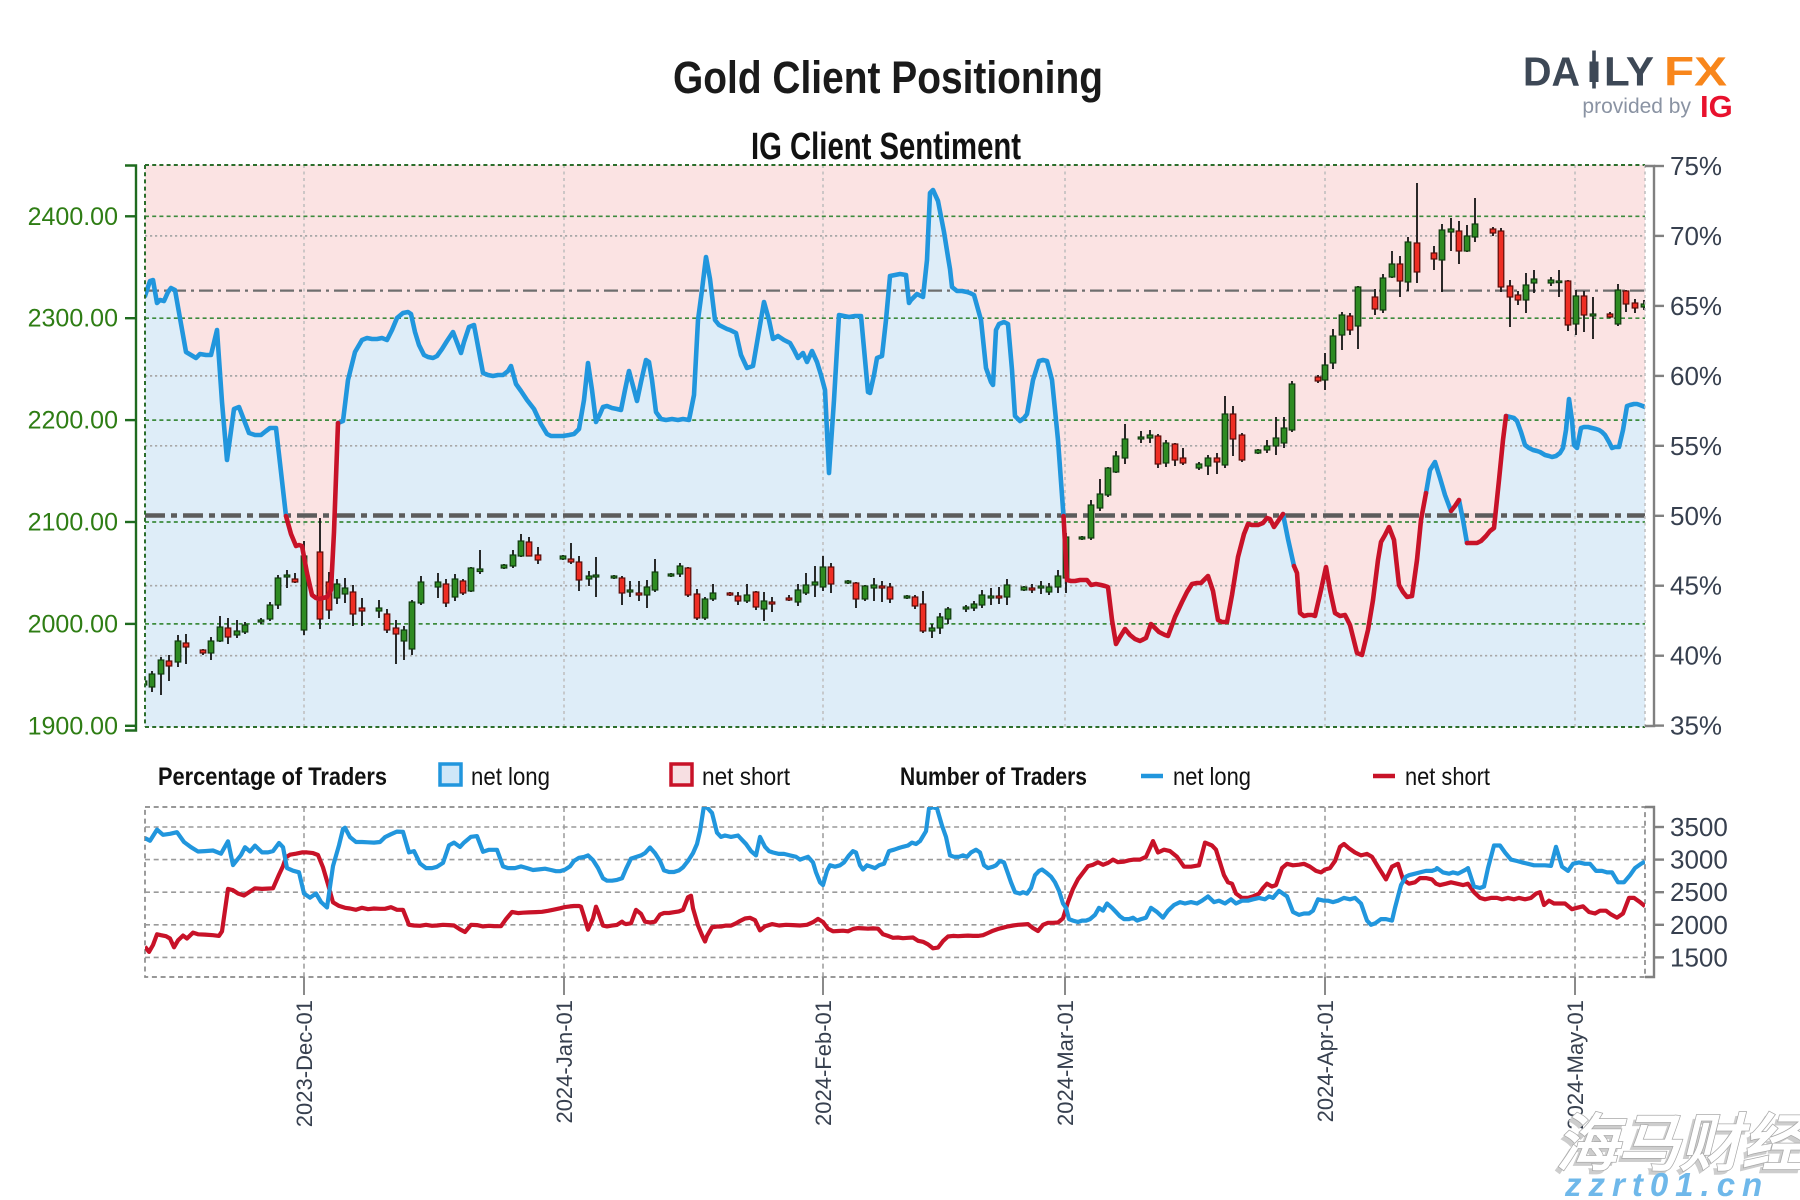 The image size is (1800, 1200). What do you see at coordinates (304, 1063) in the screenshot?
I see `svg-text: 2023-Dec-01` at bounding box center [304, 1063].